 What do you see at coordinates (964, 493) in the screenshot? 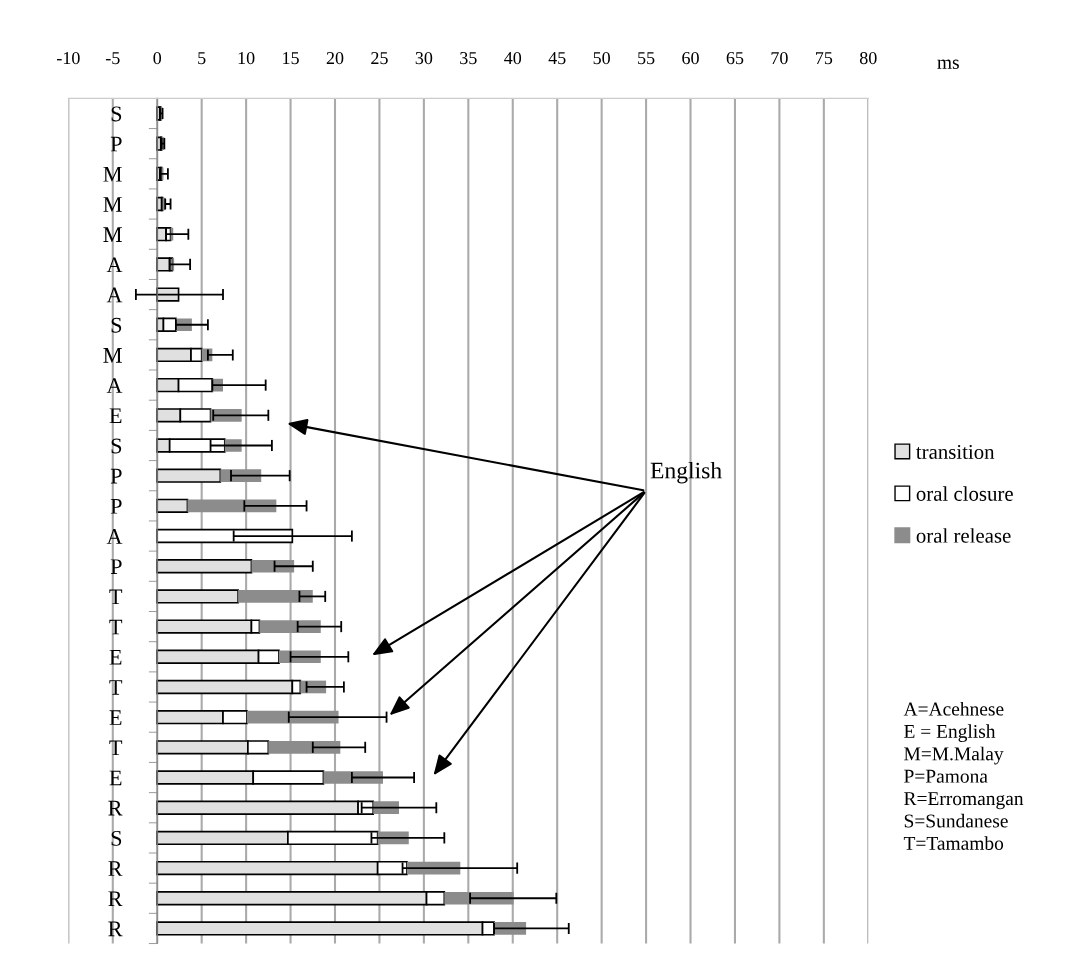
I see `legend-label: oral closure` at bounding box center [964, 493].